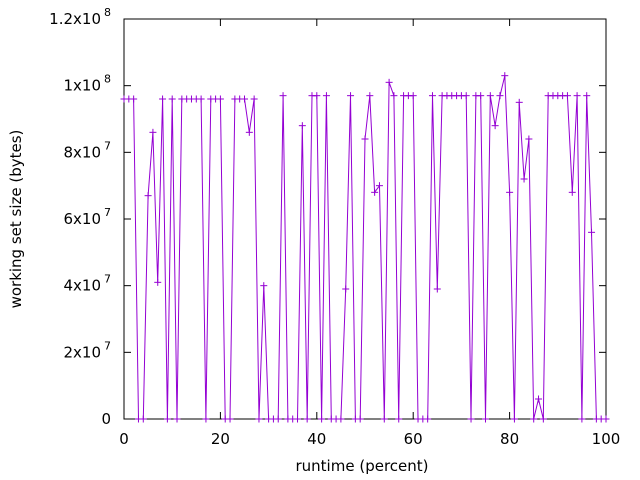  What do you see at coordinates (509, 439) in the screenshot?
I see `x-tick-label: 80` at bounding box center [509, 439].